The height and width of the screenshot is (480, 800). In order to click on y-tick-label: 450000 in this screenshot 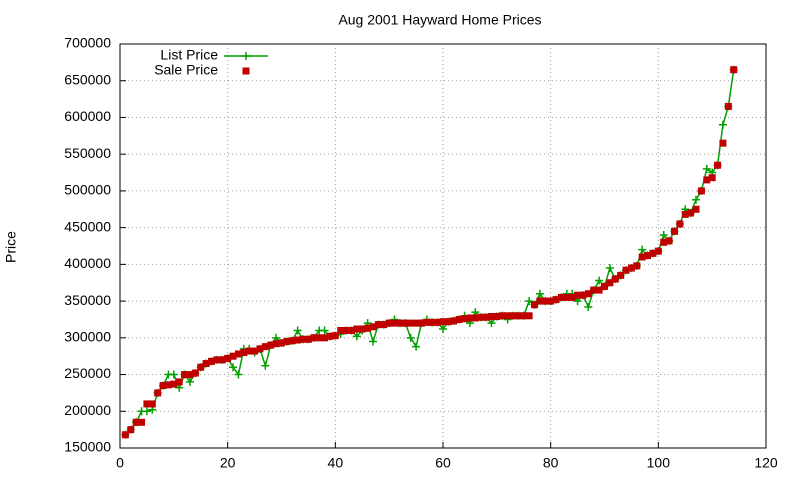, I will do `click(87, 226)`.